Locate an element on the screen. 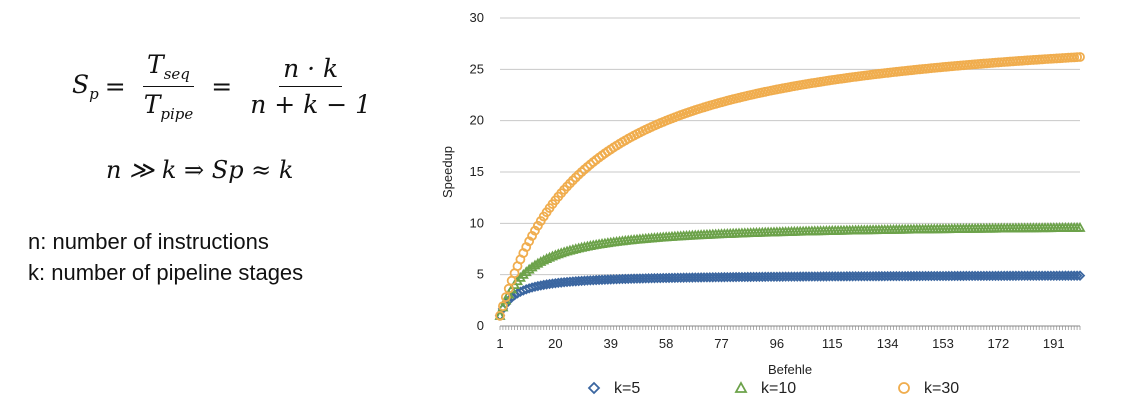 This screenshot has height=420, width=1125. y-tick-label-5: 5 is located at coordinates (480, 274).